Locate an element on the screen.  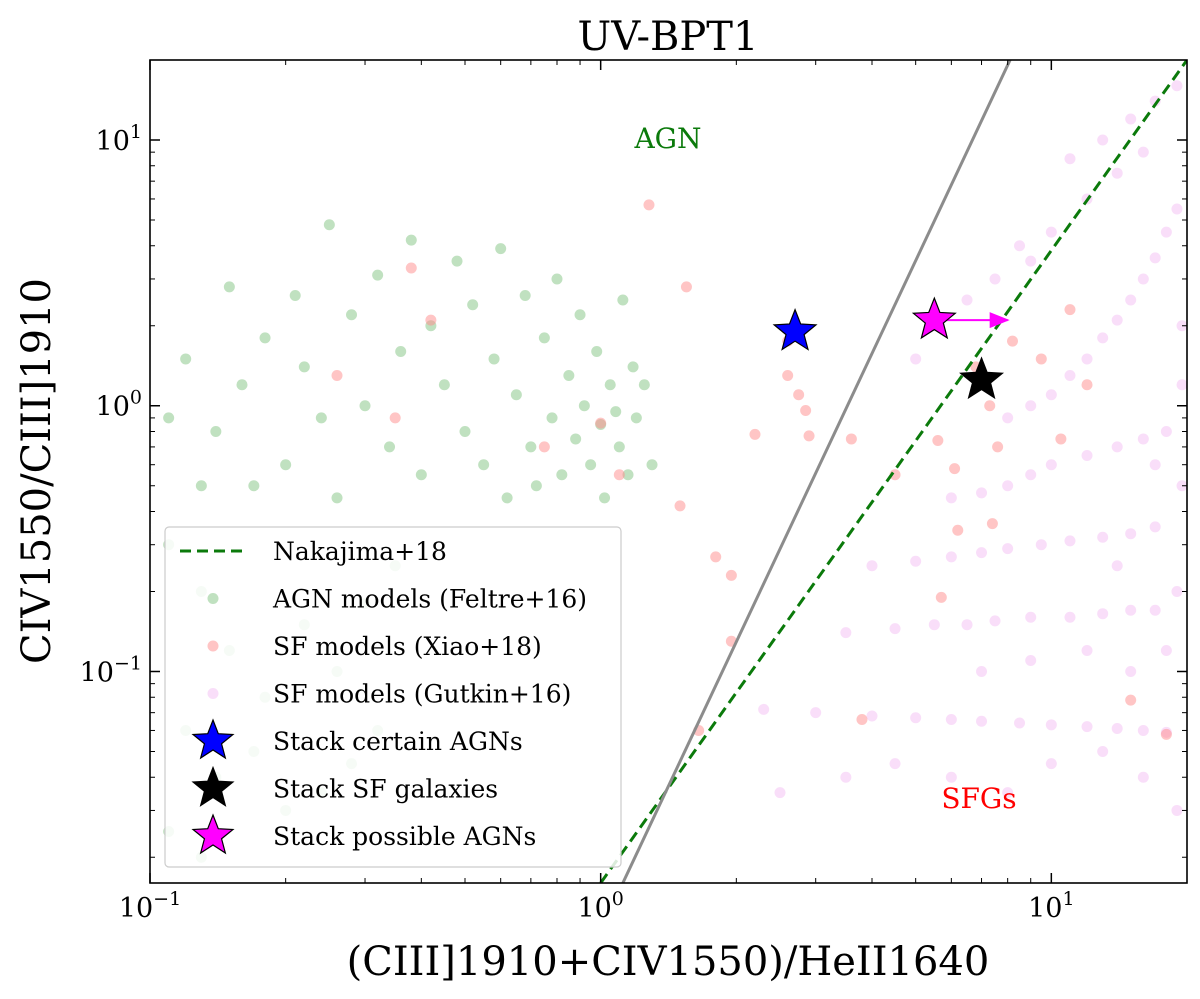
x-tick-exponent: −1 is located at coordinates (167, 899).